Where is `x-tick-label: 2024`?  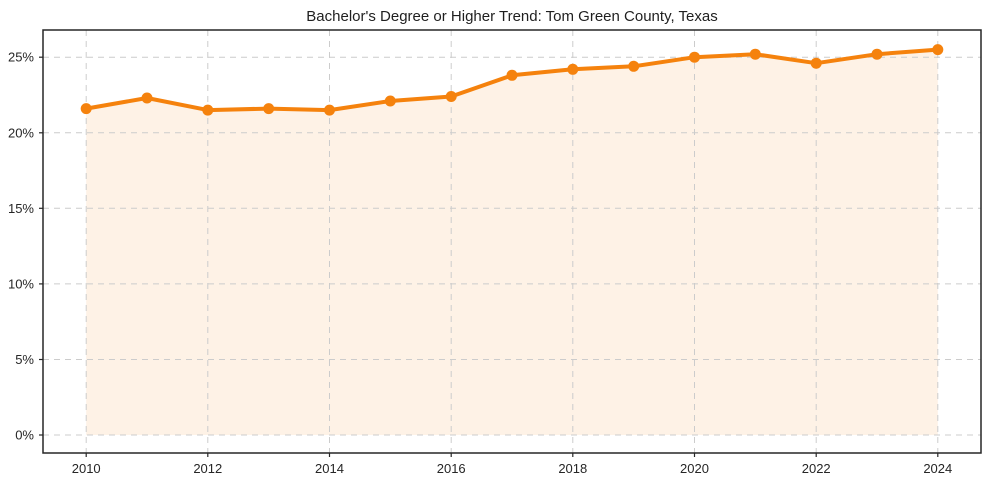
x-tick-label: 2024 is located at coordinates (937, 468).